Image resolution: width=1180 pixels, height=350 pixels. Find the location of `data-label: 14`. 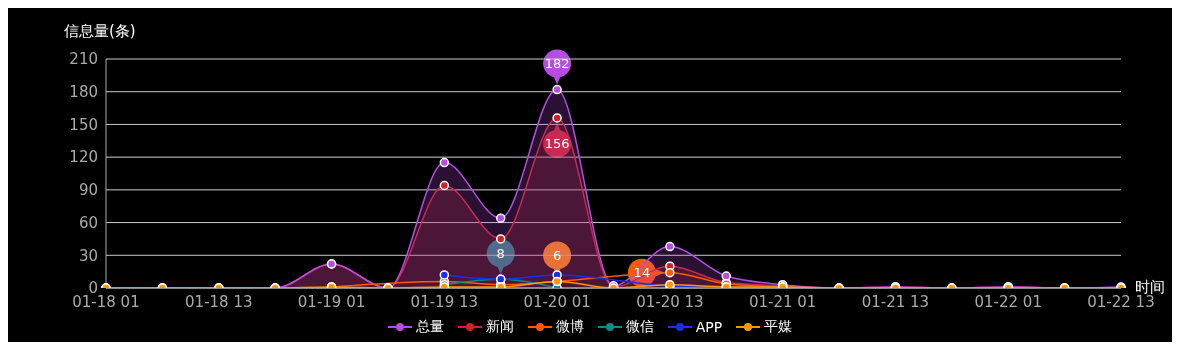

data-label: 14 is located at coordinates (642, 273).